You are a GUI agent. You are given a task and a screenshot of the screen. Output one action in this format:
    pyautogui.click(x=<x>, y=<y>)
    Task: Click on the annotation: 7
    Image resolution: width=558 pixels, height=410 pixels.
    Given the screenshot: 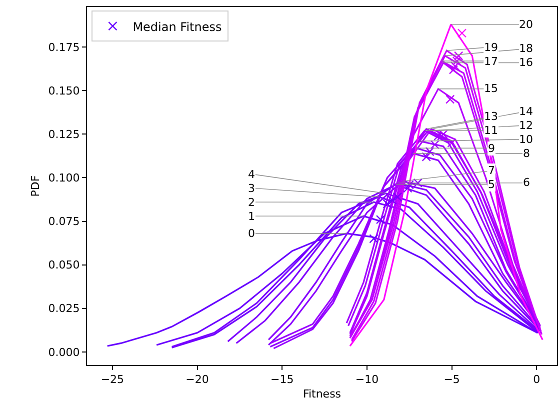 What is the action you would take?
    pyautogui.click(x=491, y=170)
    